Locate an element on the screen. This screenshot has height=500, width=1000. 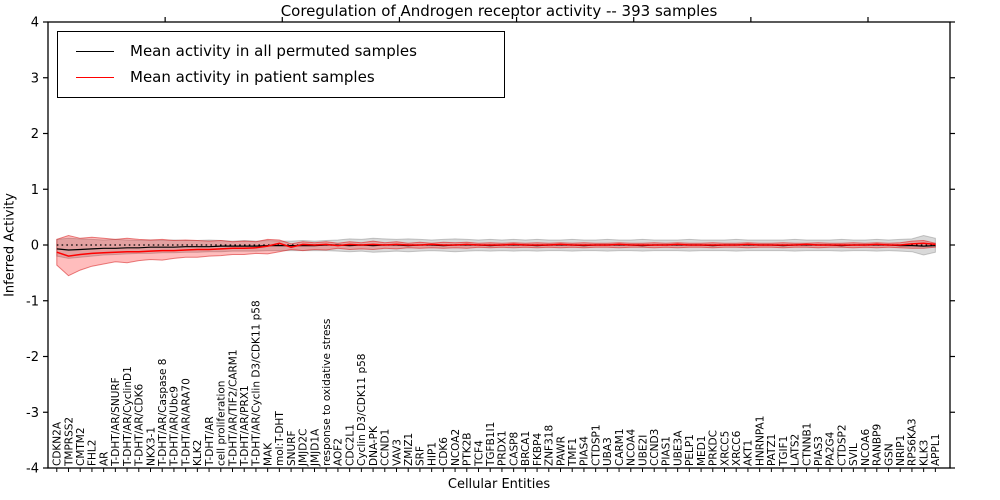
x-tick-label: FKBP4 is located at coordinates (538, 449).